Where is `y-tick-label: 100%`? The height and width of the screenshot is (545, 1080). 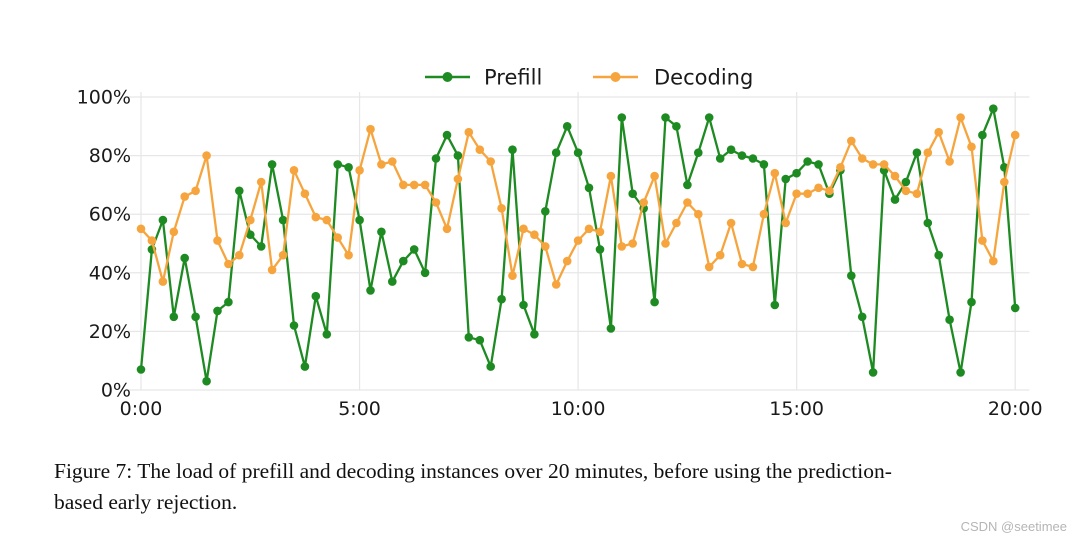
y-tick-label: 100% is located at coordinates (104, 98).